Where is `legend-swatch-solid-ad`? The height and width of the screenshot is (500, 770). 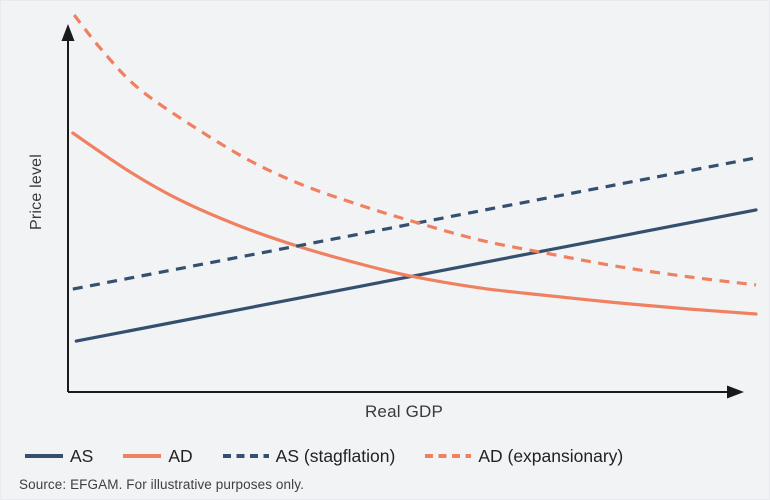 legend-swatch-solid-ad is located at coordinates (142, 456).